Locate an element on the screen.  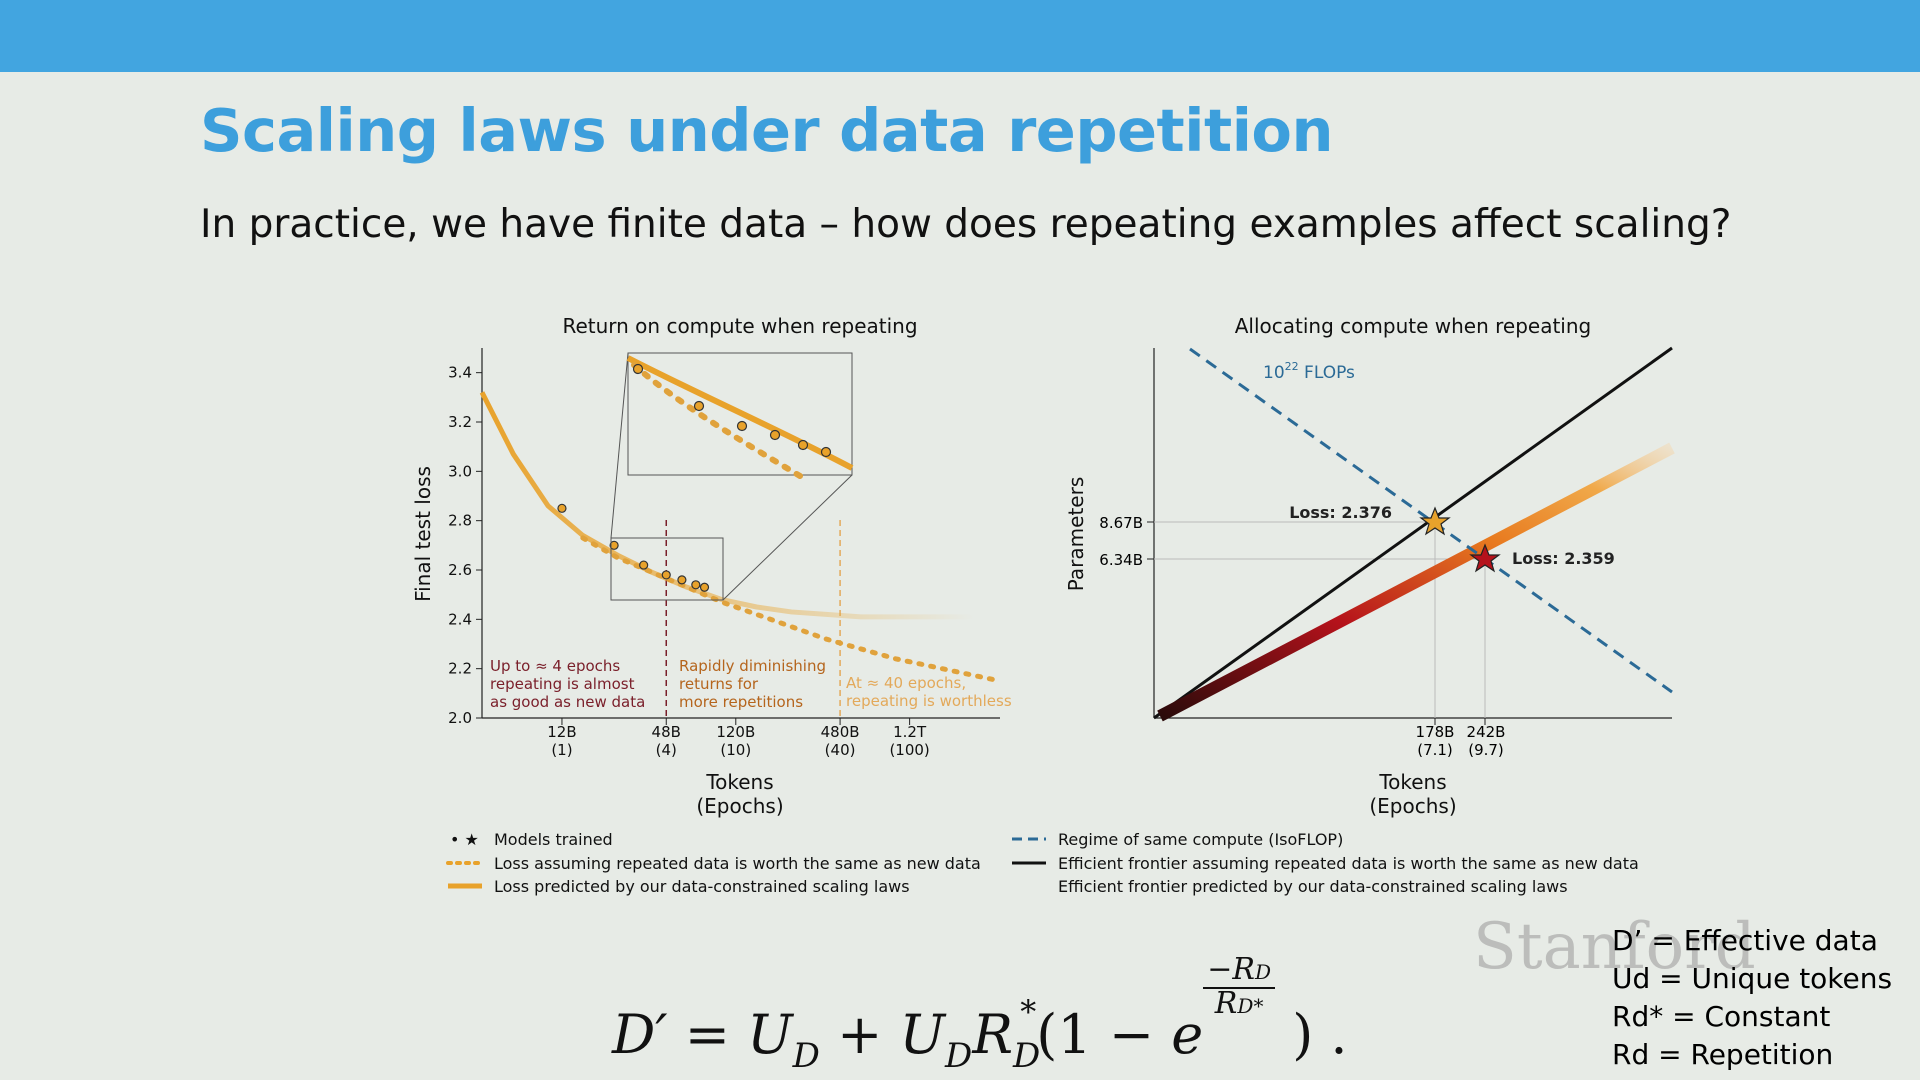
annotation-line: more repetitions is located at coordinates (741, 702).